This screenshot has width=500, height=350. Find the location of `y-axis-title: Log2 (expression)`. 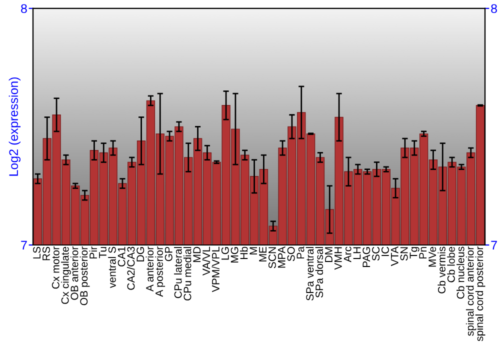

y-axis-title: Log2 (expression) is located at coordinates (14, 126).